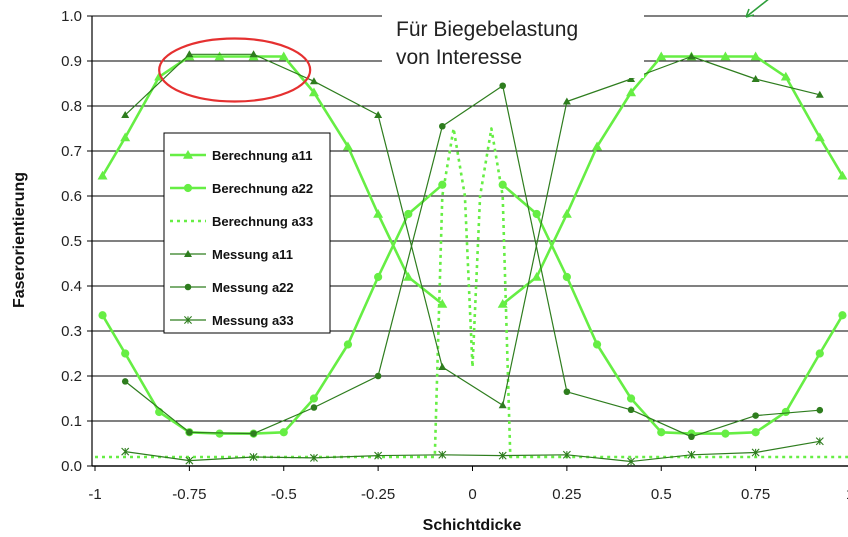  I want to click on y-tick-label: 0.0, so click(71, 466).